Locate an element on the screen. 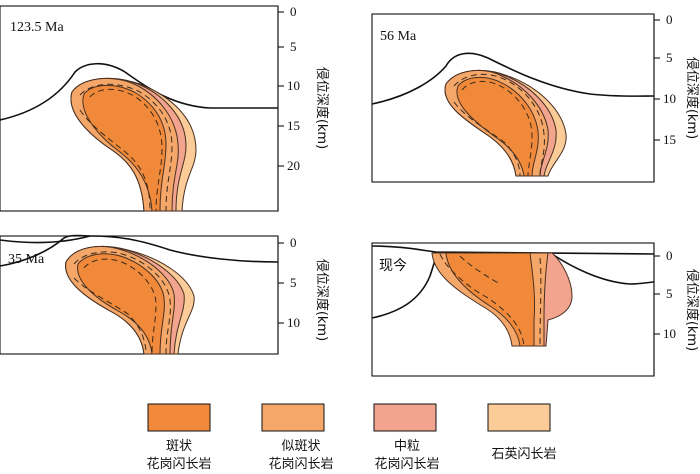 The width and height of the screenshot is (700, 474). depth-axis-ticks: 0 5 10 15 is located at coordinates (665, 79).